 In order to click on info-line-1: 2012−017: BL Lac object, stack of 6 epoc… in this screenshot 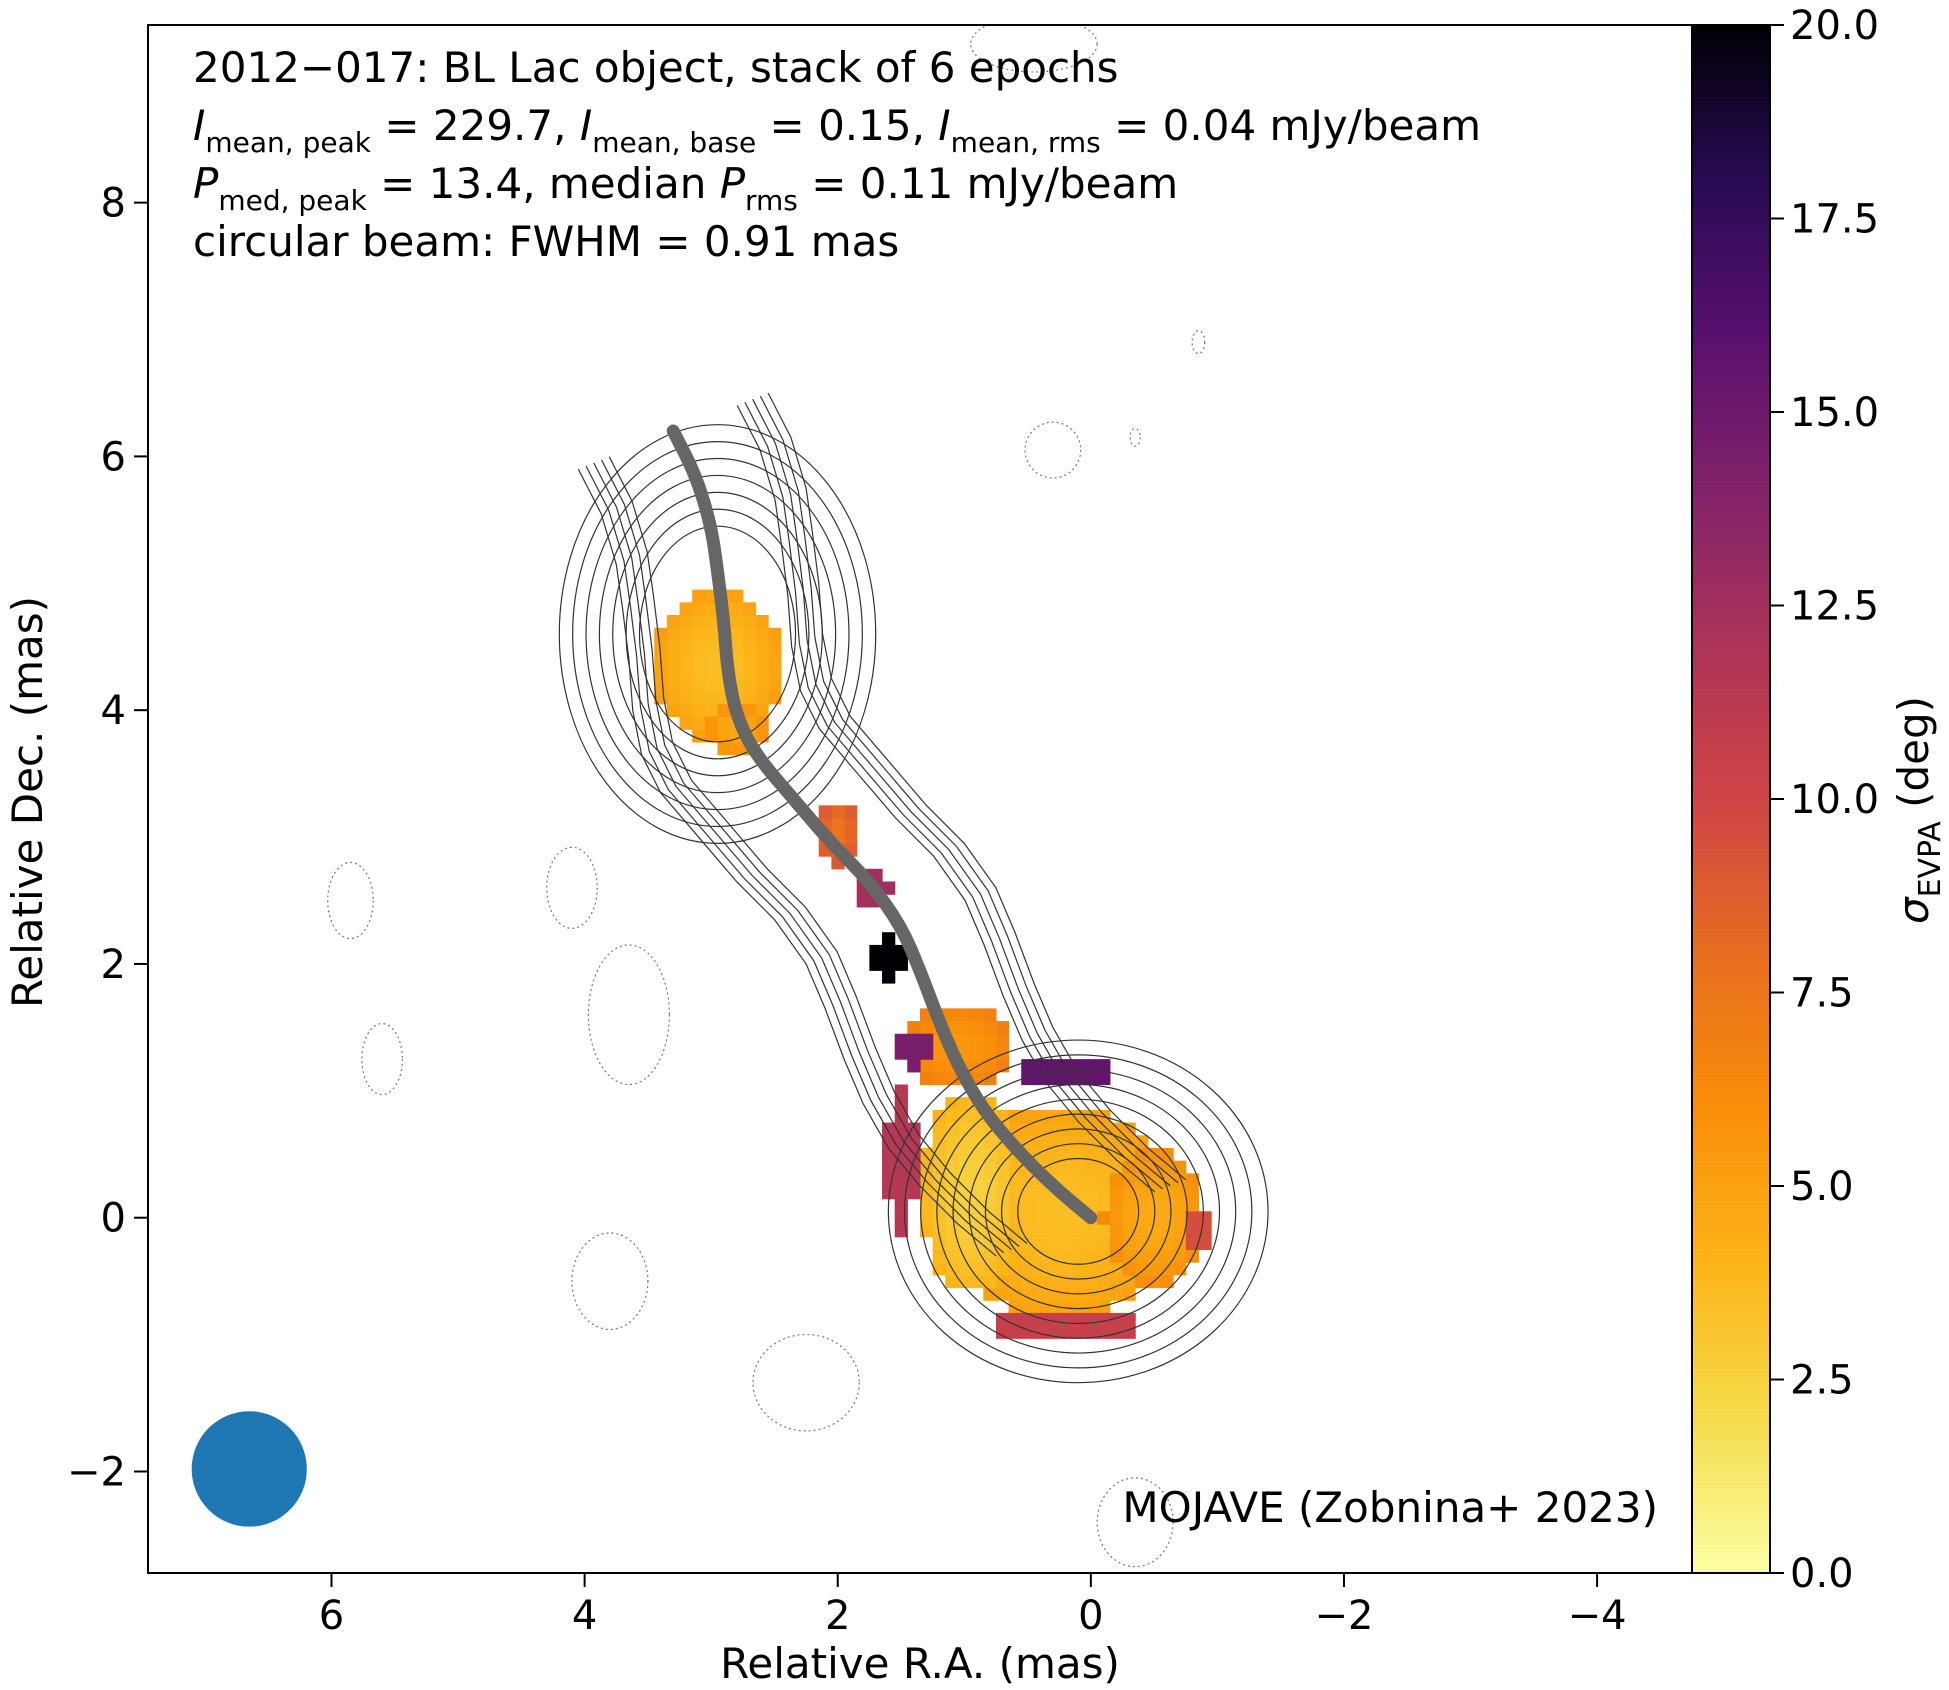, I will do `click(656, 67)`.